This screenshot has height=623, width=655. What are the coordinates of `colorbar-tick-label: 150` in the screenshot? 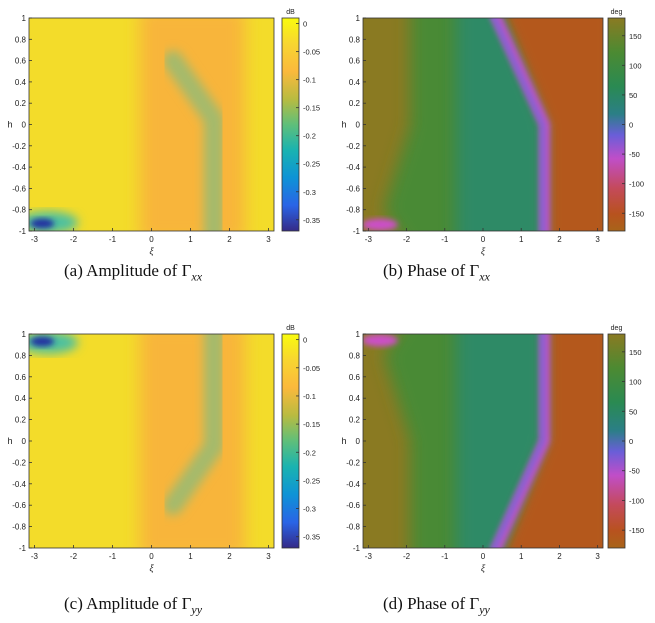 It's located at (635, 36).